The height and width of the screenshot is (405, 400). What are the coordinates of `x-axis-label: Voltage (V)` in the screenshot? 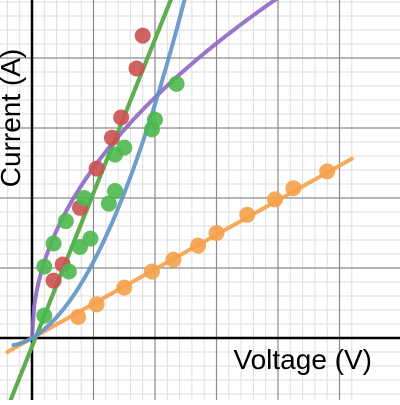 It's located at (302, 359).